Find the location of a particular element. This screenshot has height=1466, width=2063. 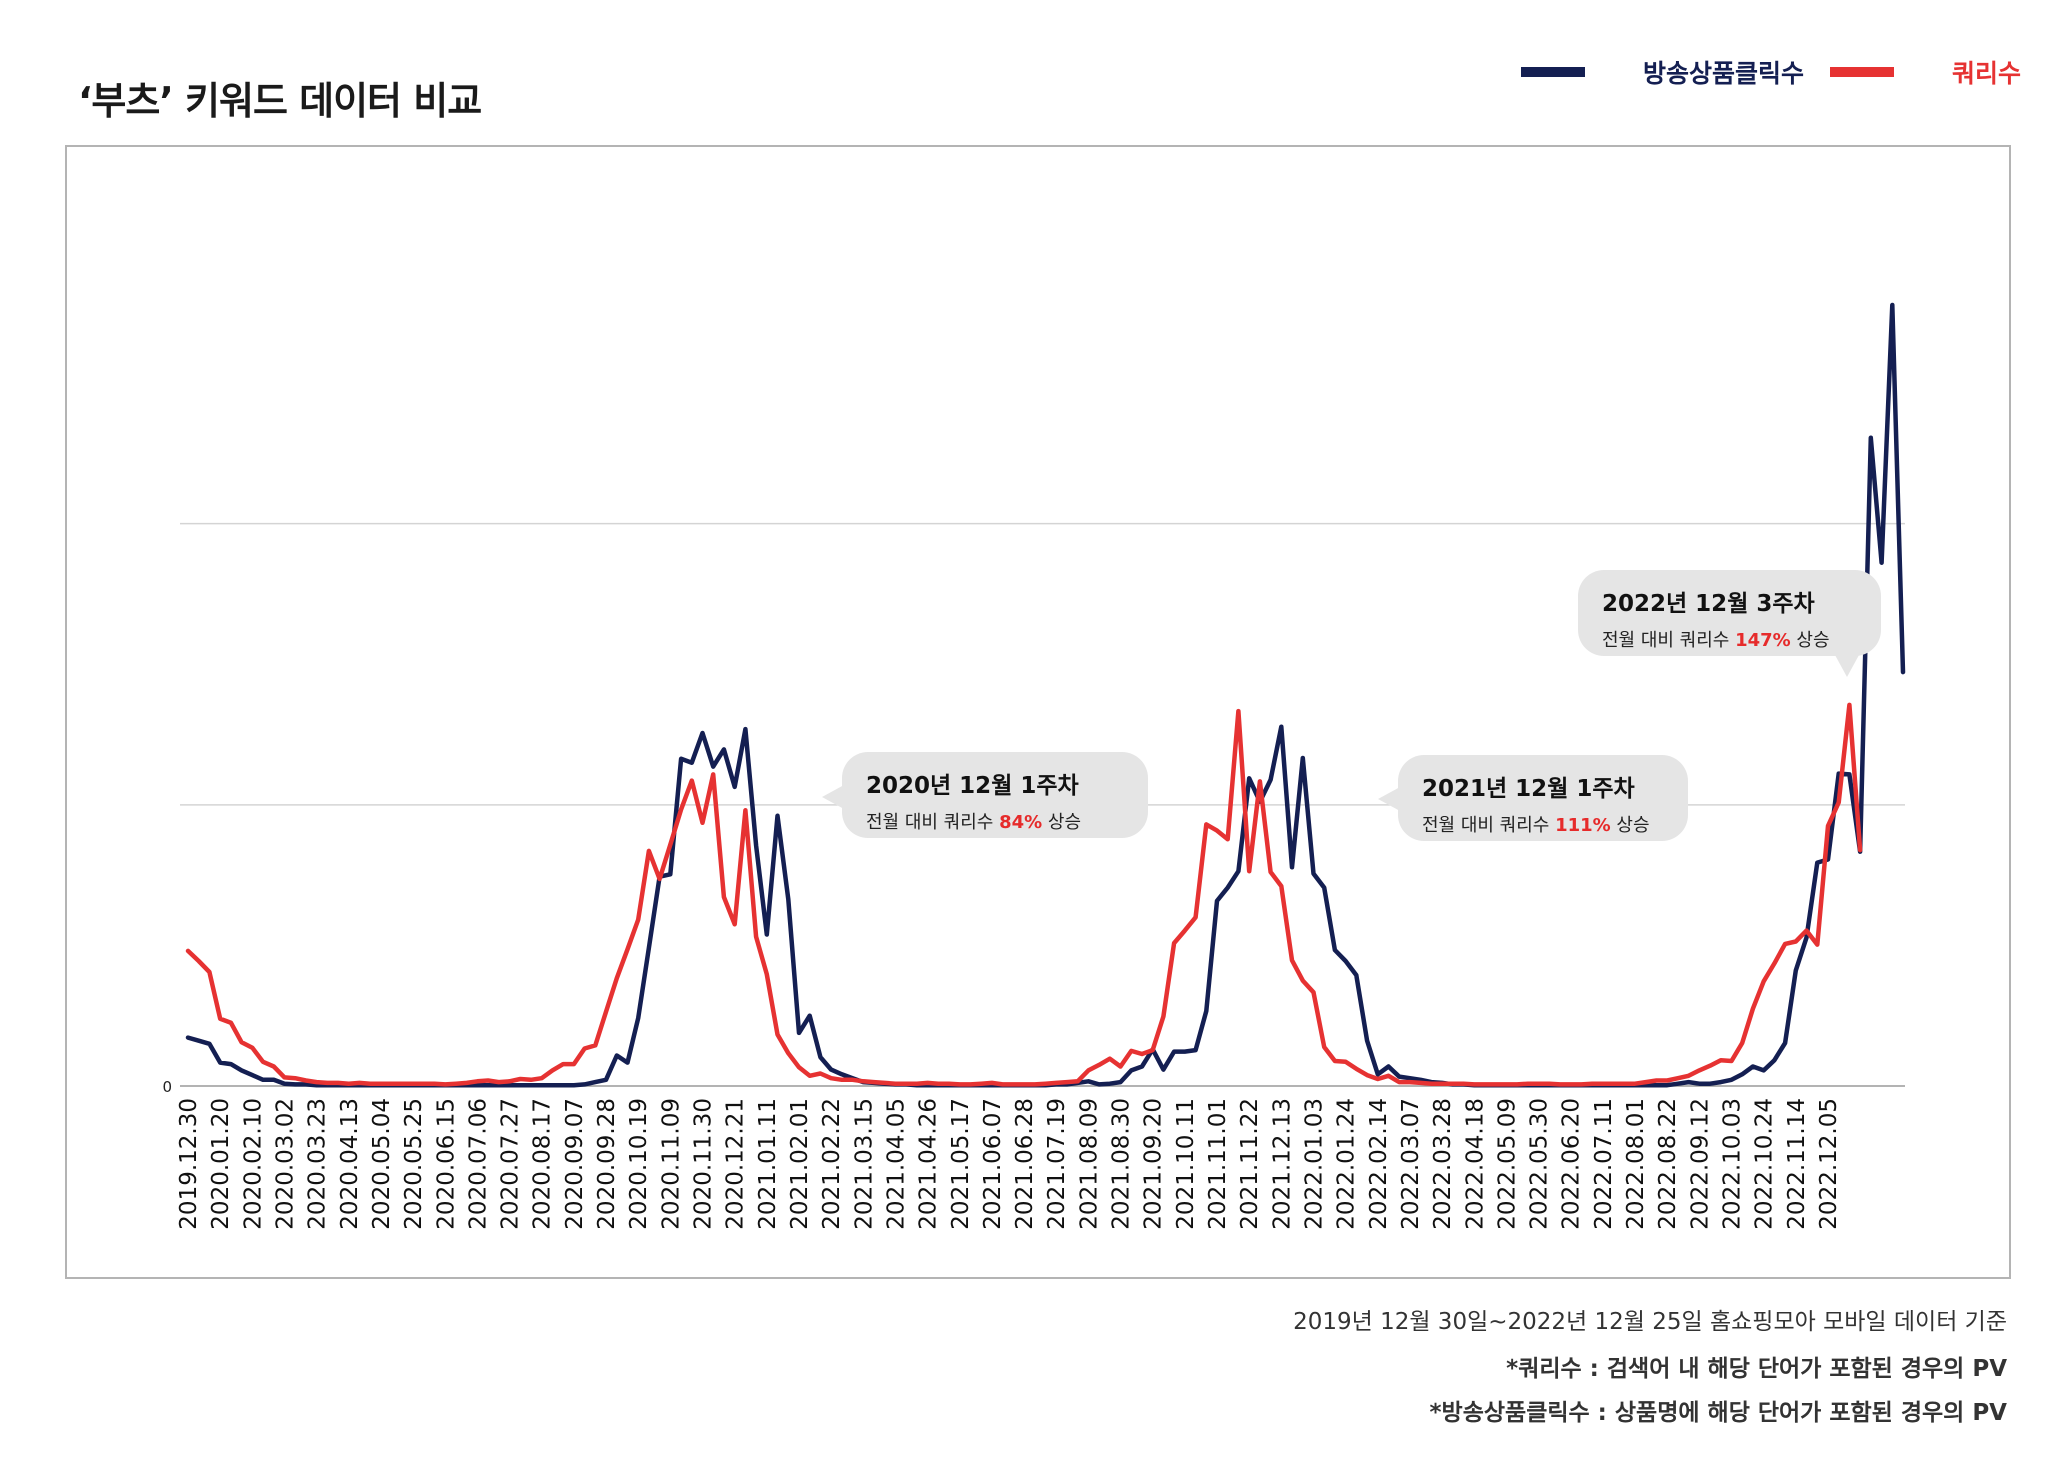

x-tick-label: 2020.10.19 is located at coordinates (639, 1164).